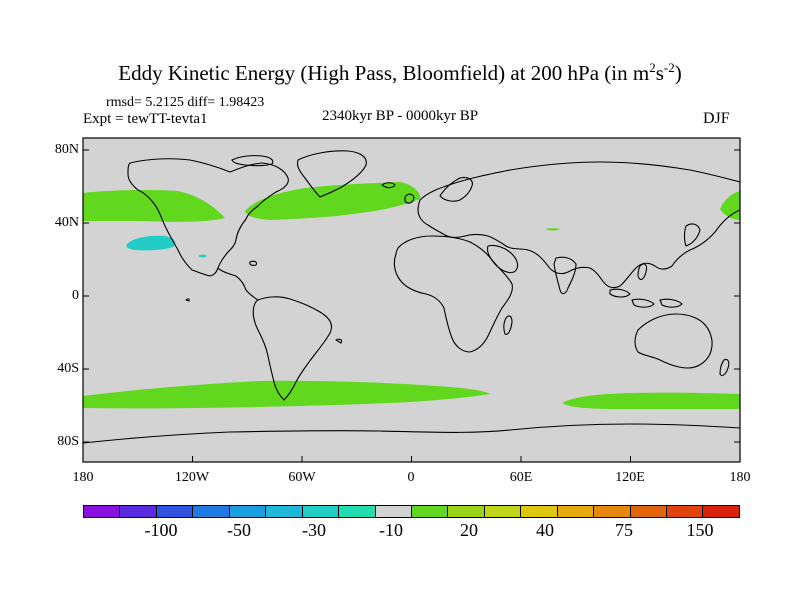 This screenshot has width=800, height=600. I want to click on lon-label: 0, so click(411, 477).